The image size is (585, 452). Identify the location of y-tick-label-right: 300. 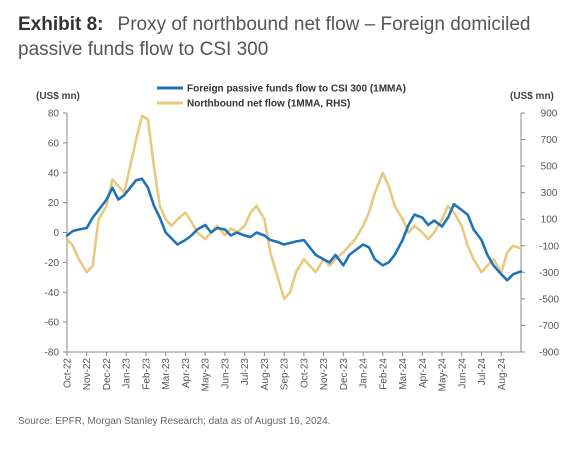
(549, 193).